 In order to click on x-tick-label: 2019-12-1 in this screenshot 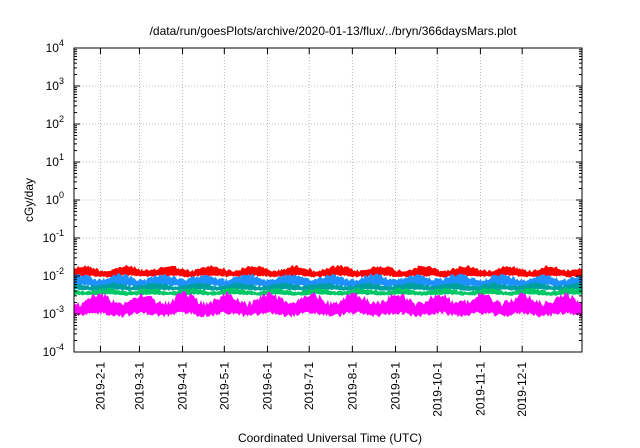, I will do `click(522, 389)`.